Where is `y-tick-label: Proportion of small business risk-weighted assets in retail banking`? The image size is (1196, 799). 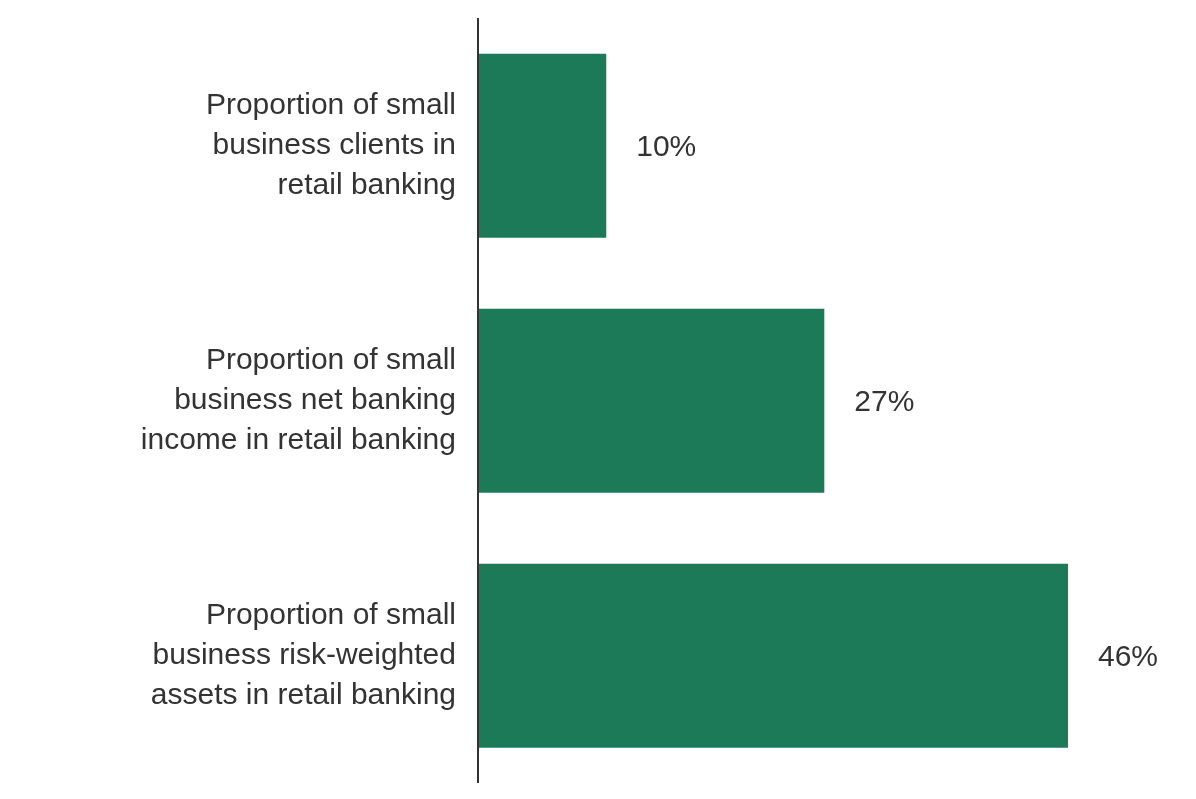 y-tick-label: Proportion of small business risk-weighted assets in retail banking is located at coordinates (303, 653).